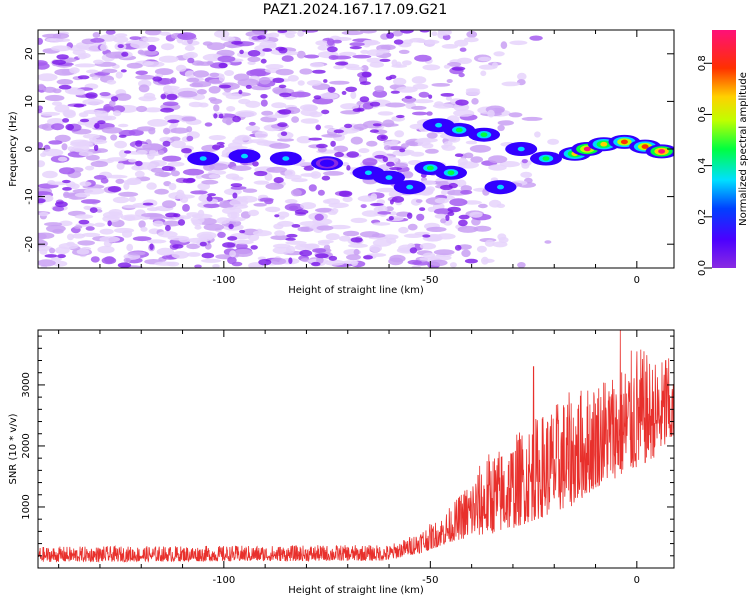 This screenshot has width=750, height=600. What do you see at coordinates (13, 149) in the screenshot?
I see `spectrogram-y-label: Frequency (Hz)` at bounding box center [13, 149].